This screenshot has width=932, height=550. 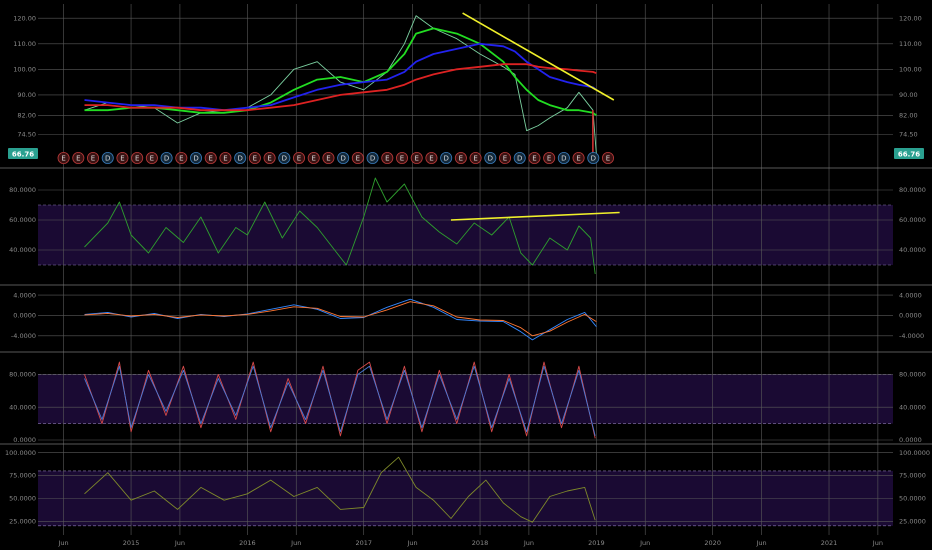 What do you see at coordinates (538, 56) in the screenshot?
I see `price-trendline` at bounding box center [538, 56].